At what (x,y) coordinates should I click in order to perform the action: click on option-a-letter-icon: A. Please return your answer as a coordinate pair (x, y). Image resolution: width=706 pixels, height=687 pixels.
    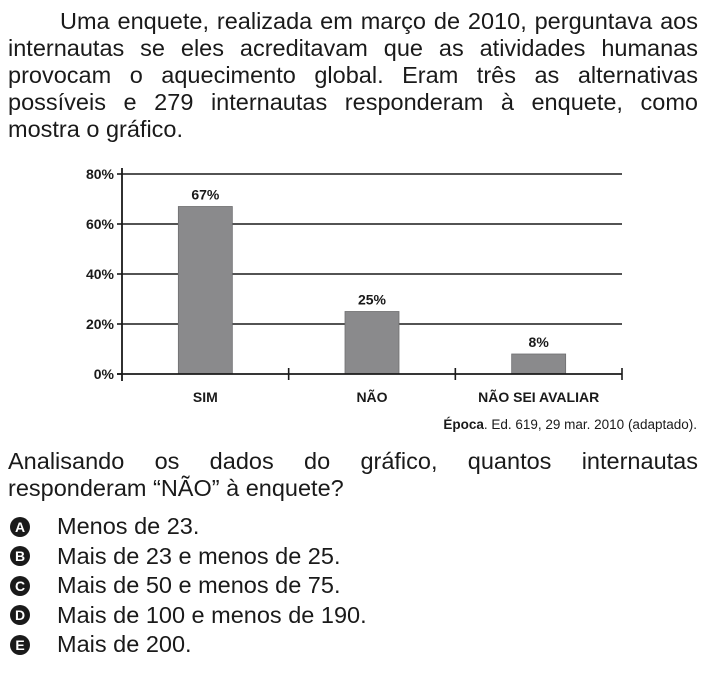
    Looking at the image, I should click on (20, 526).